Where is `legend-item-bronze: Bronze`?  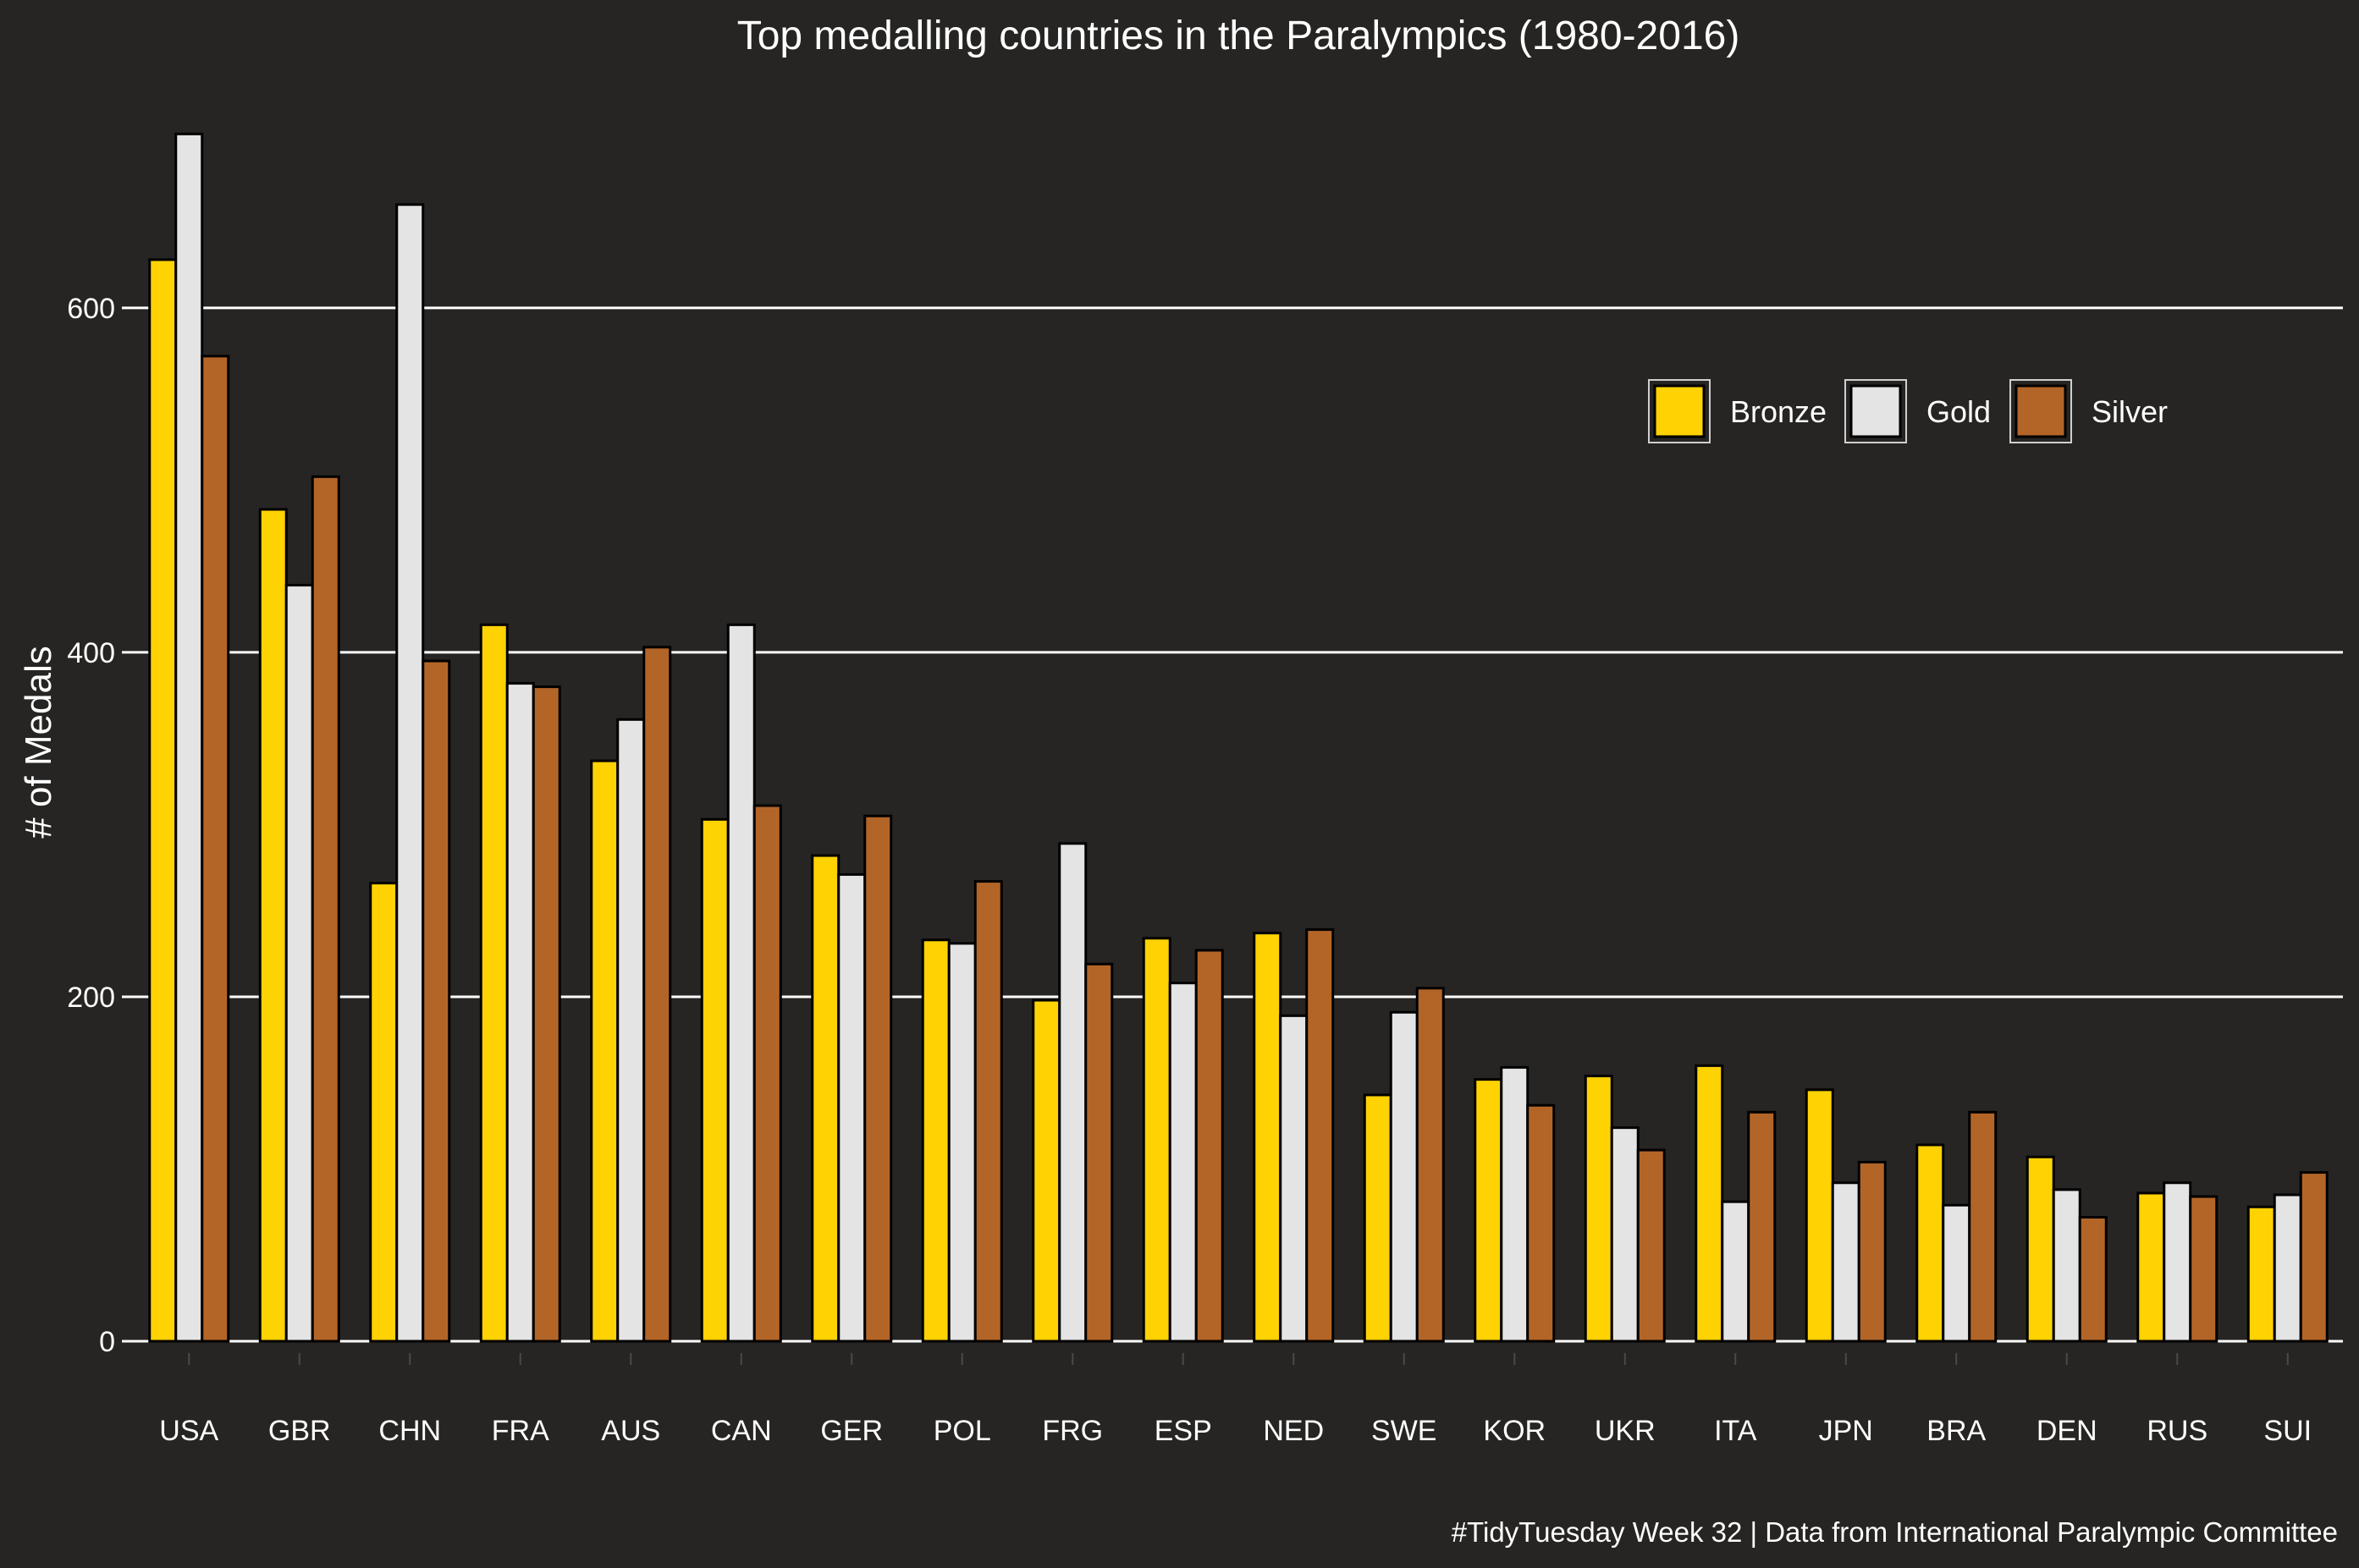 legend-item-bronze: Bronze is located at coordinates (1737, 411).